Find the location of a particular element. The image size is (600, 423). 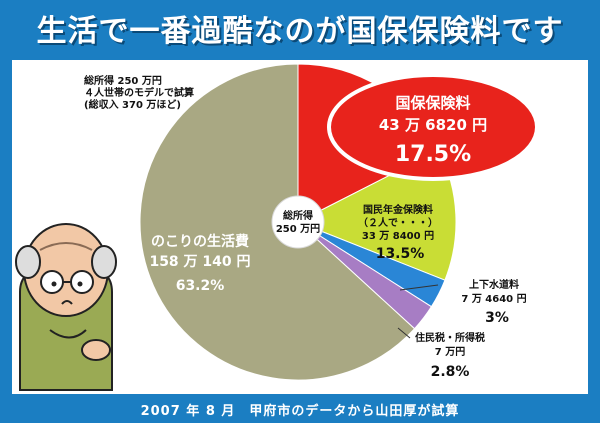

nenkin-percent-label: 13.5% is located at coordinates (400, 254).